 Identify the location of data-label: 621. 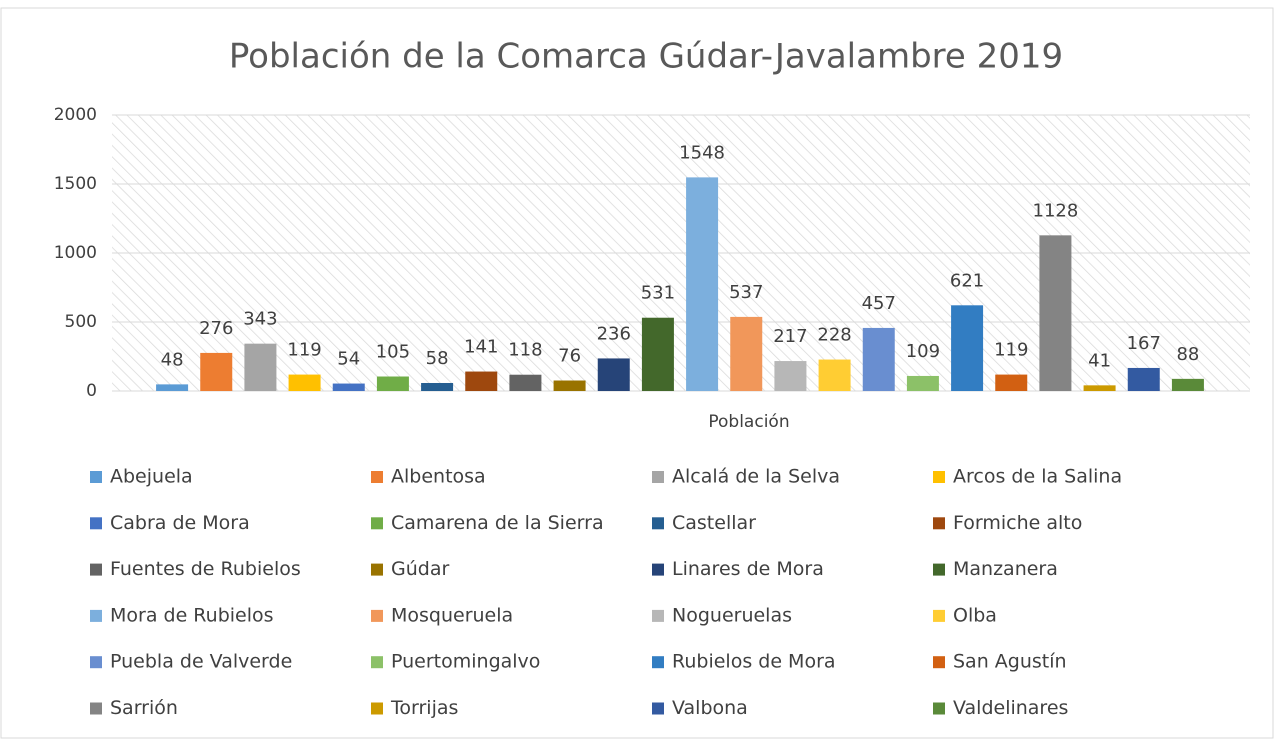
(967, 280).